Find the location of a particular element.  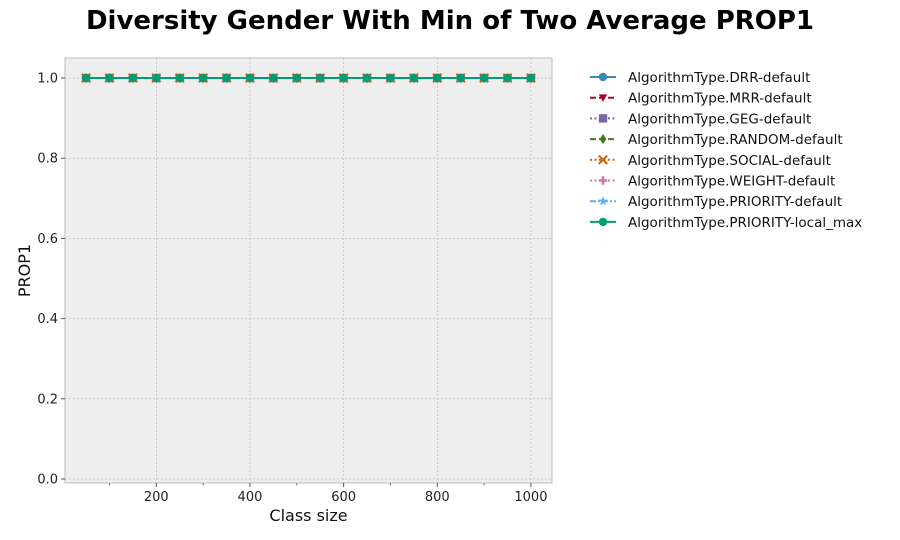

x-tick-label: 800 is located at coordinates (437, 497).